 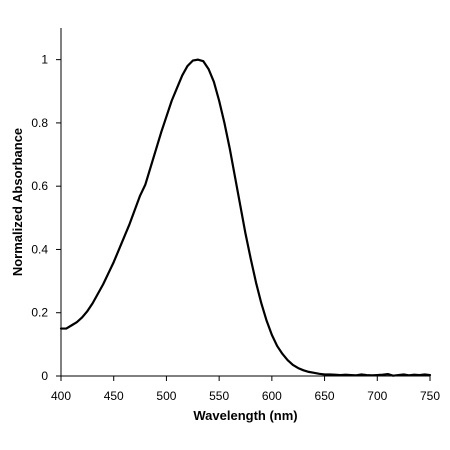 What do you see at coordinates (39, 313) in the screenshot?
I see `y-tick-label: 0.2` at bounding box center [39, 313].